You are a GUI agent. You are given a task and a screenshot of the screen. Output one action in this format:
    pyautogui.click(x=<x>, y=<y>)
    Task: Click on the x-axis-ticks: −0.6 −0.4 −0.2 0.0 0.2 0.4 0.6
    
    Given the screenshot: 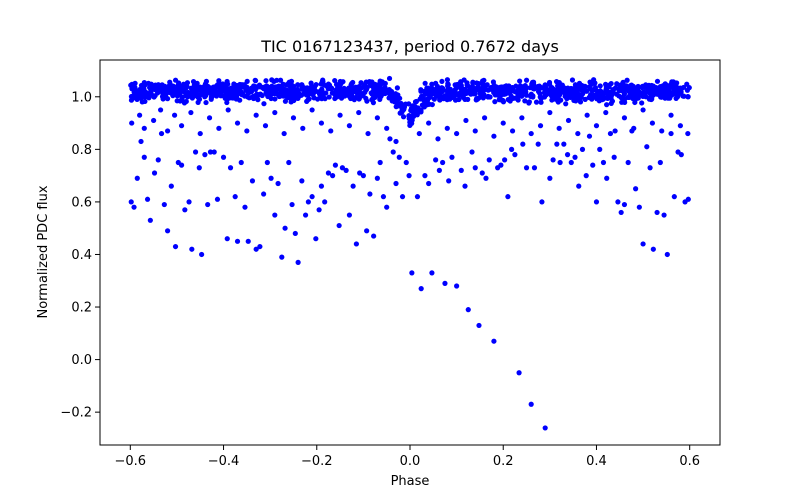 What is the action you would take?
    pyautogui.click(x=407, y=457)
    